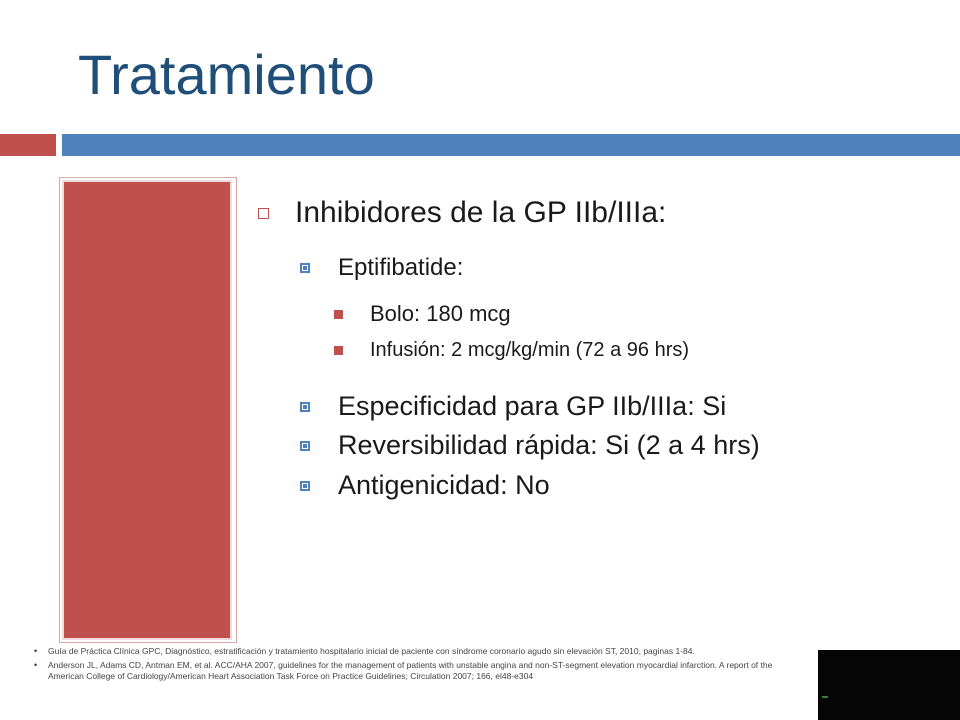 Image resolution: width=960 pixels, height=720 pixels. I want to click on main-bullet-text: Inhibidores de la GP IIb/IIIa:, so click(481, 212).